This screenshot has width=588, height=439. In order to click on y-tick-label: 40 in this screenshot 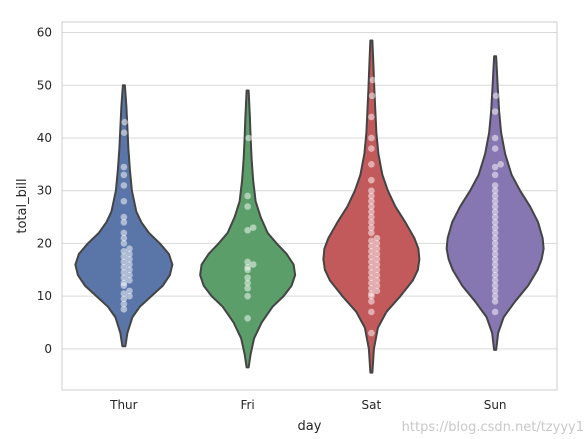, I will do `click(44, 138)`.